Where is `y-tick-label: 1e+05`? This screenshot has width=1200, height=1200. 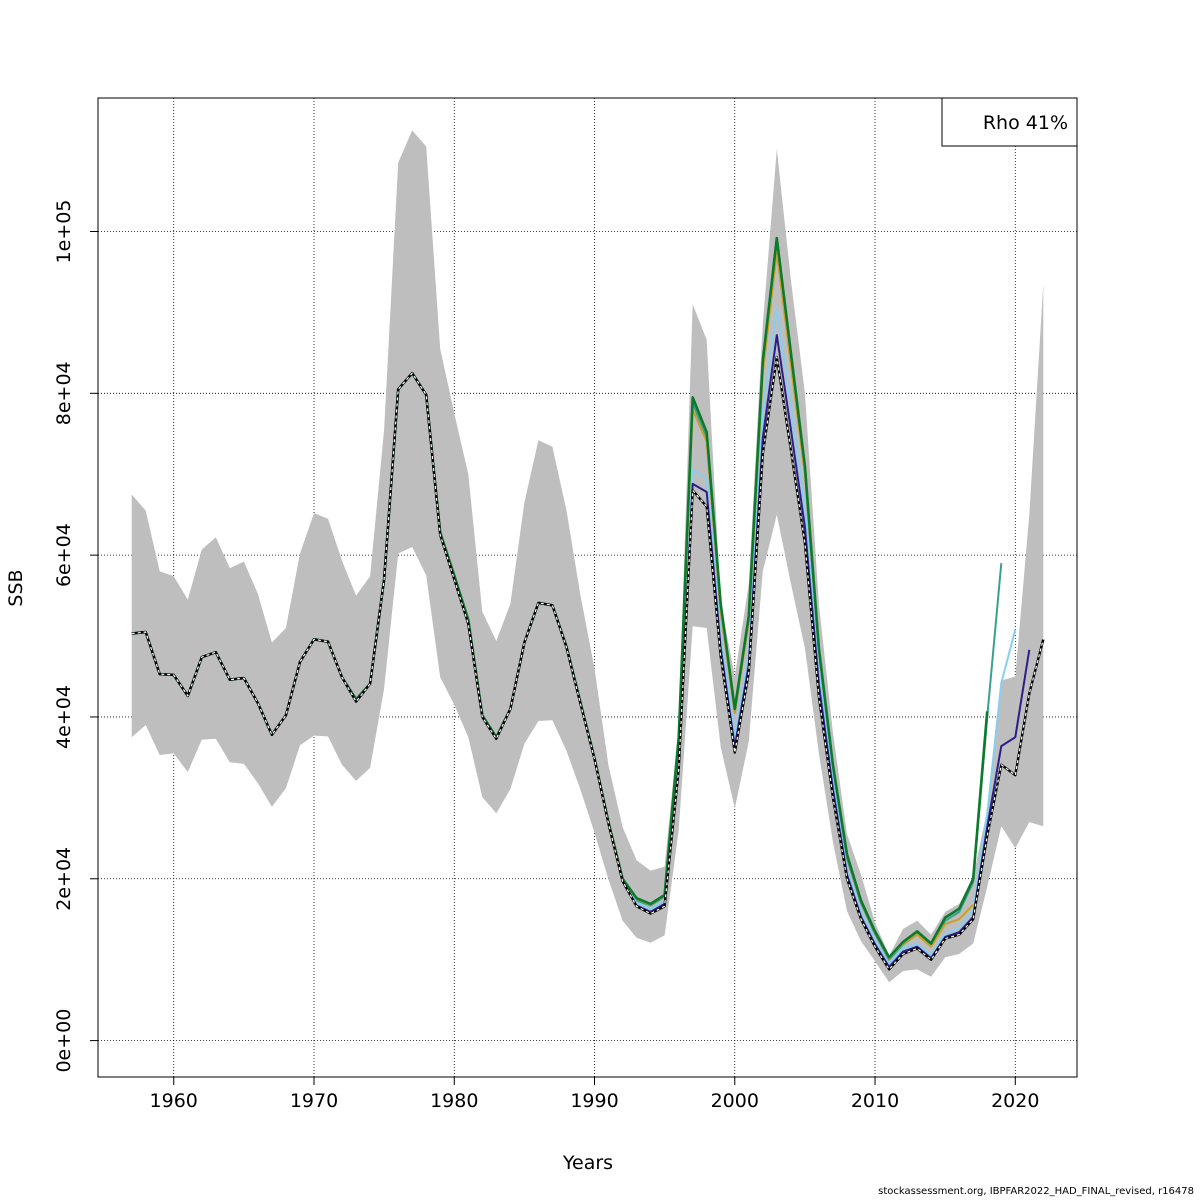
y-tick-label: 1e+05 is located at coordinates (64, 232).